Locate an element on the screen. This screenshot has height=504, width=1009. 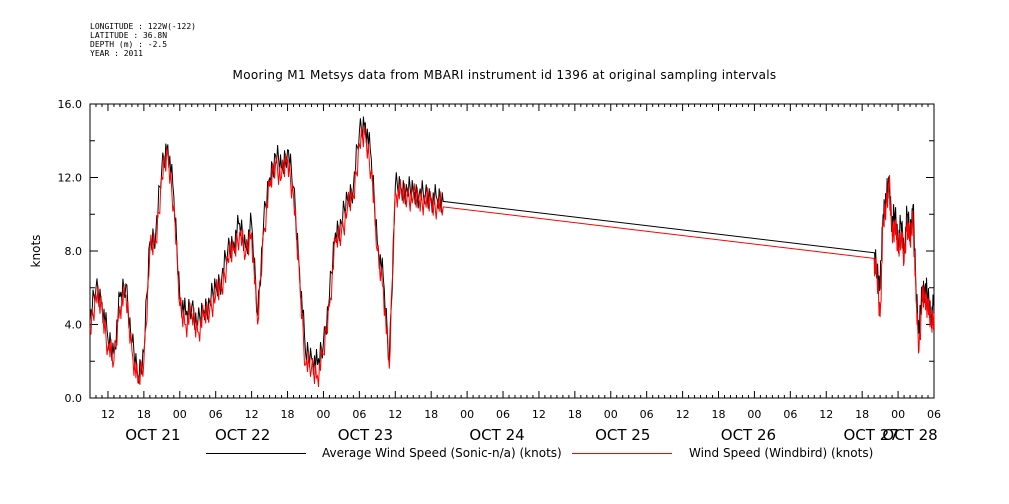
y-axis-label: knots is located at coordinates (36, 251).